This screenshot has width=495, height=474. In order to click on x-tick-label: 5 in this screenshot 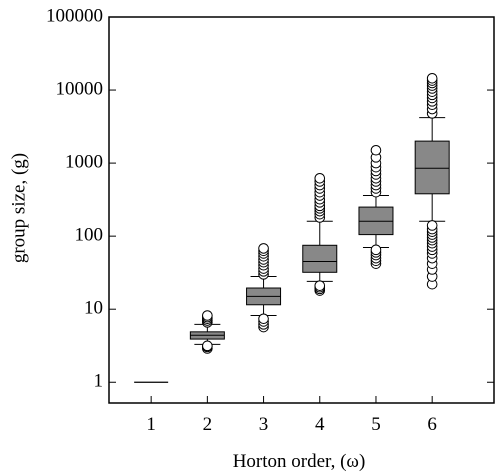, I will do `click(376, 424)`.